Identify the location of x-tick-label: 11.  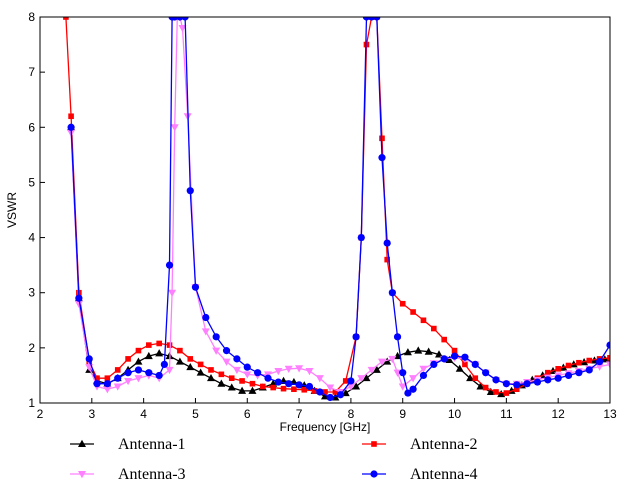
(506, 414).